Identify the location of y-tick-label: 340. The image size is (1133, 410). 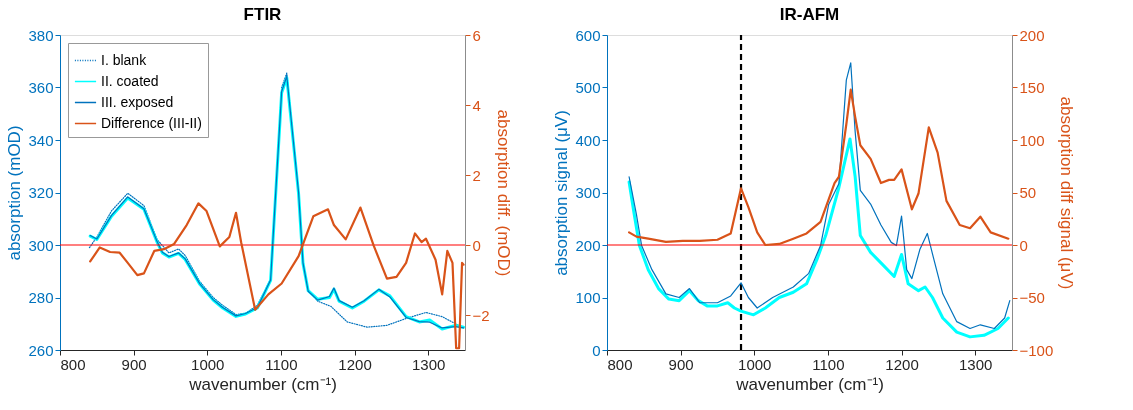
(41, 140).